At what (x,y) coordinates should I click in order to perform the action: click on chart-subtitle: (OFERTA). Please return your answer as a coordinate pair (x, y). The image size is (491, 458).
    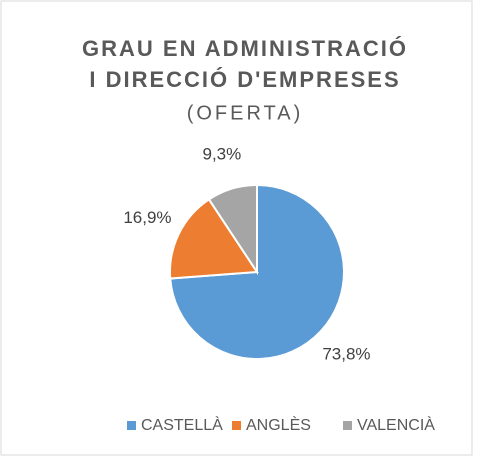
    Looking at the image, I should click on (245, 113).